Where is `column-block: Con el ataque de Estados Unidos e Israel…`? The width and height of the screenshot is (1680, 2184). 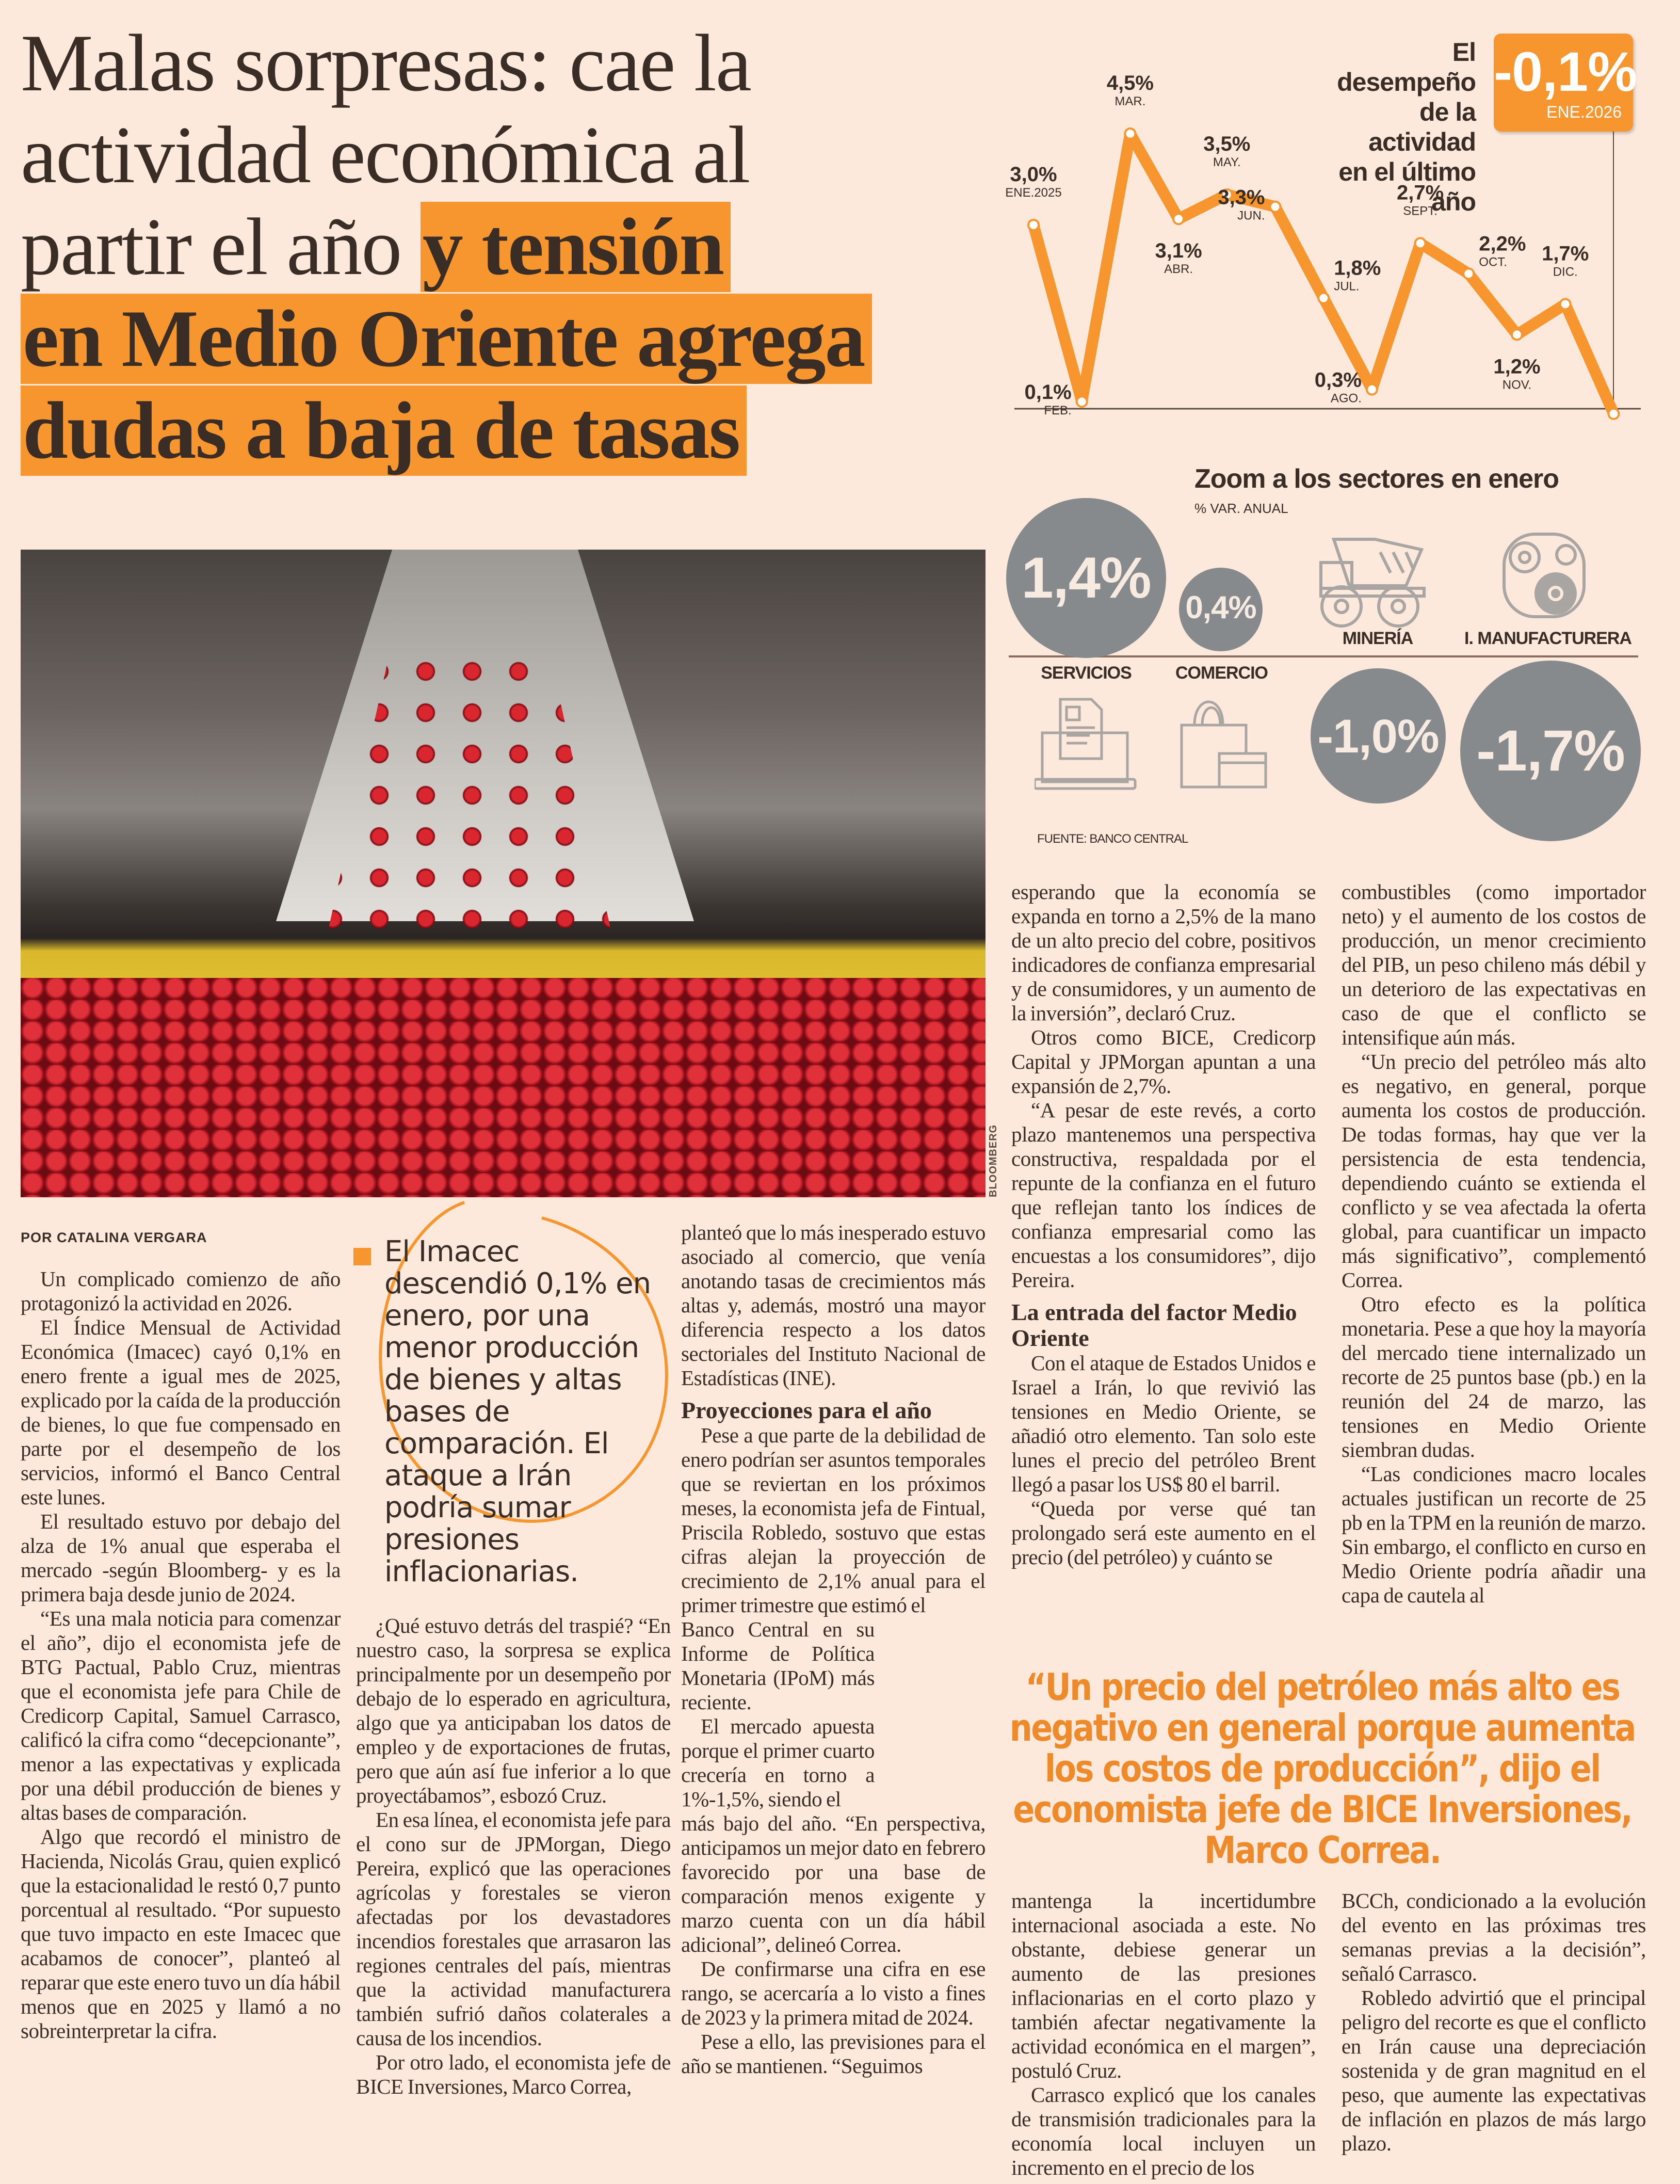
column-block: Con el ataque de Estados Unidos e Israel… is located at coordinates (1163, 1460).